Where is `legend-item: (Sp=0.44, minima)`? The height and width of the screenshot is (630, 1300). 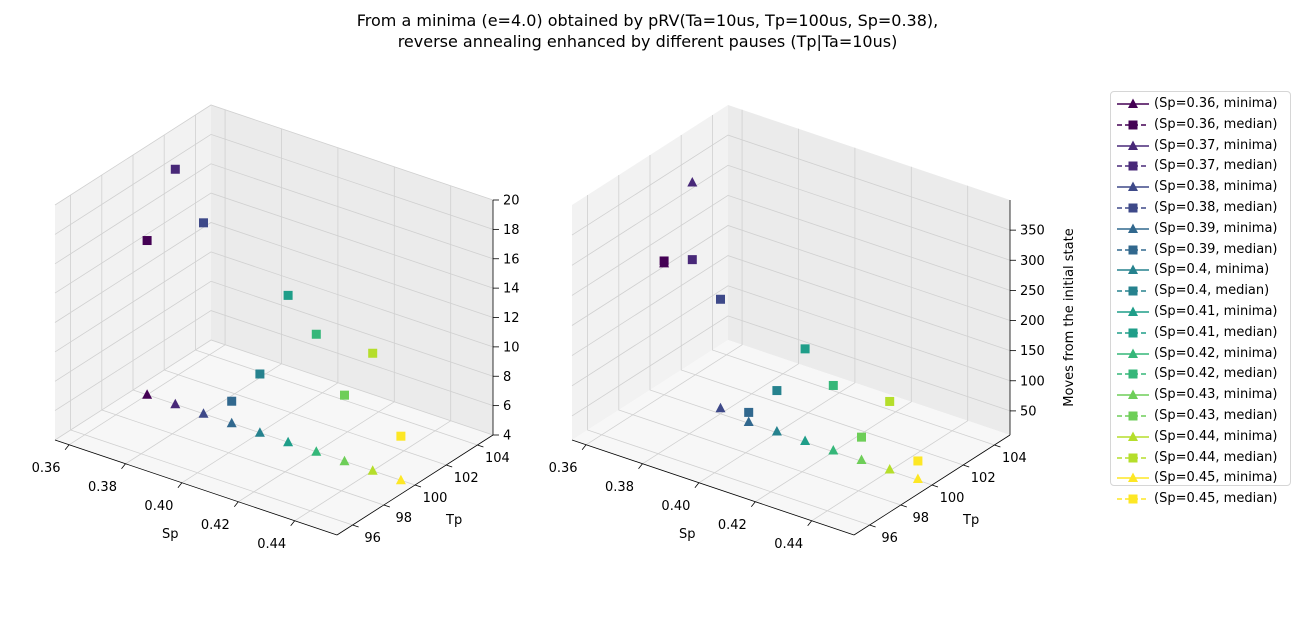
legend-item: (Sp=0.44, minima) is located at coordinates (1200, 437).